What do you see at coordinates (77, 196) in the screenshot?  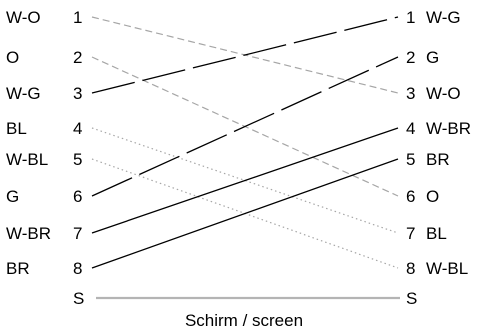 I see `left-pin-number: 6` at bounding box center [77, 196].